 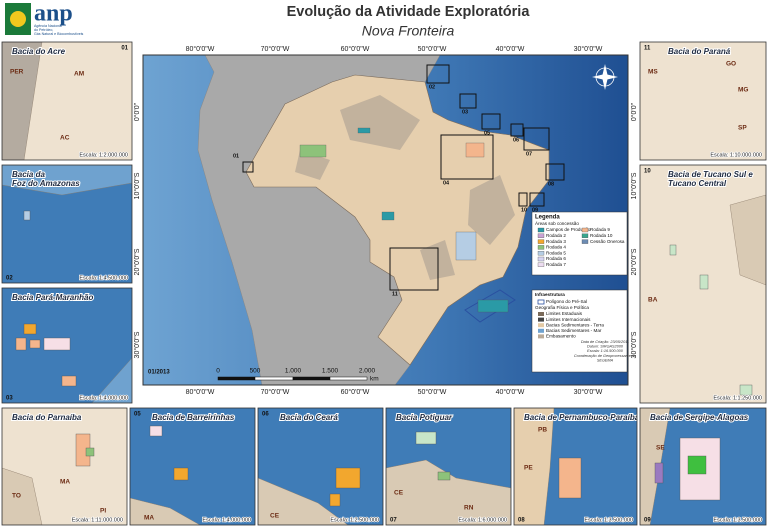 I want to click on inset-scale: Escala: 1:3.500.000, so click(x=737, y=520).